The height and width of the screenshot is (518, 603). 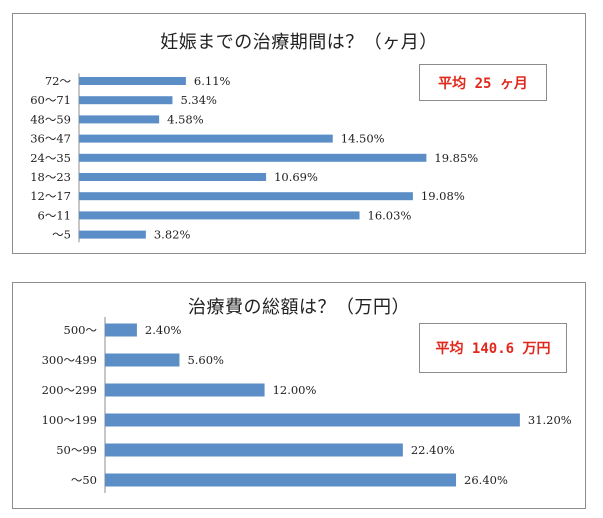 What do you see at coordinates (50, 119) in the screenshot?
I see `category-label: 48～59` at bounding box center [50, 119].